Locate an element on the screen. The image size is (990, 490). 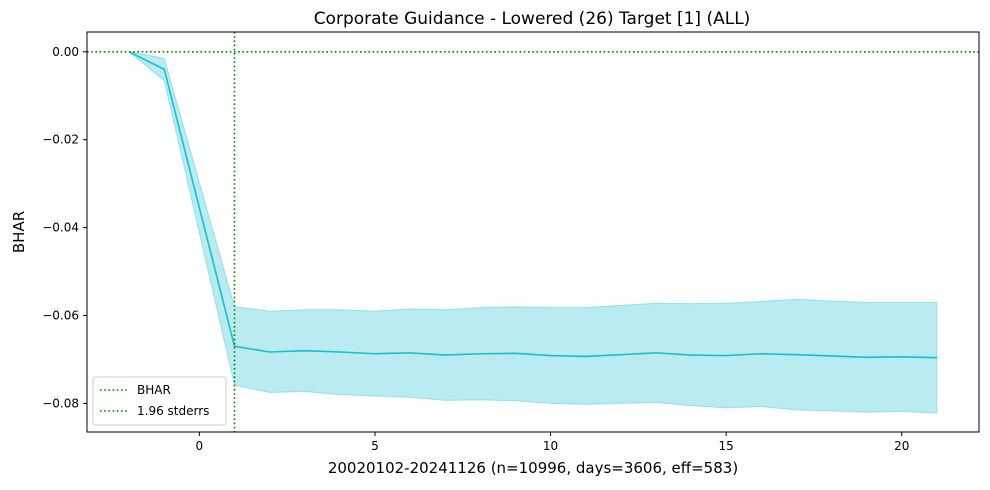
legend: BHAR 1.96 stderrs is located at coordinates (159, 401).